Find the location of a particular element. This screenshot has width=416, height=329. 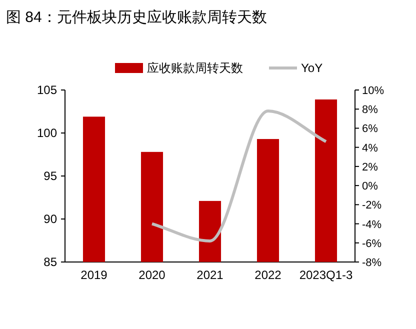

x-tick-label: 2023Q1-3 is located at coordinates (326, 275).